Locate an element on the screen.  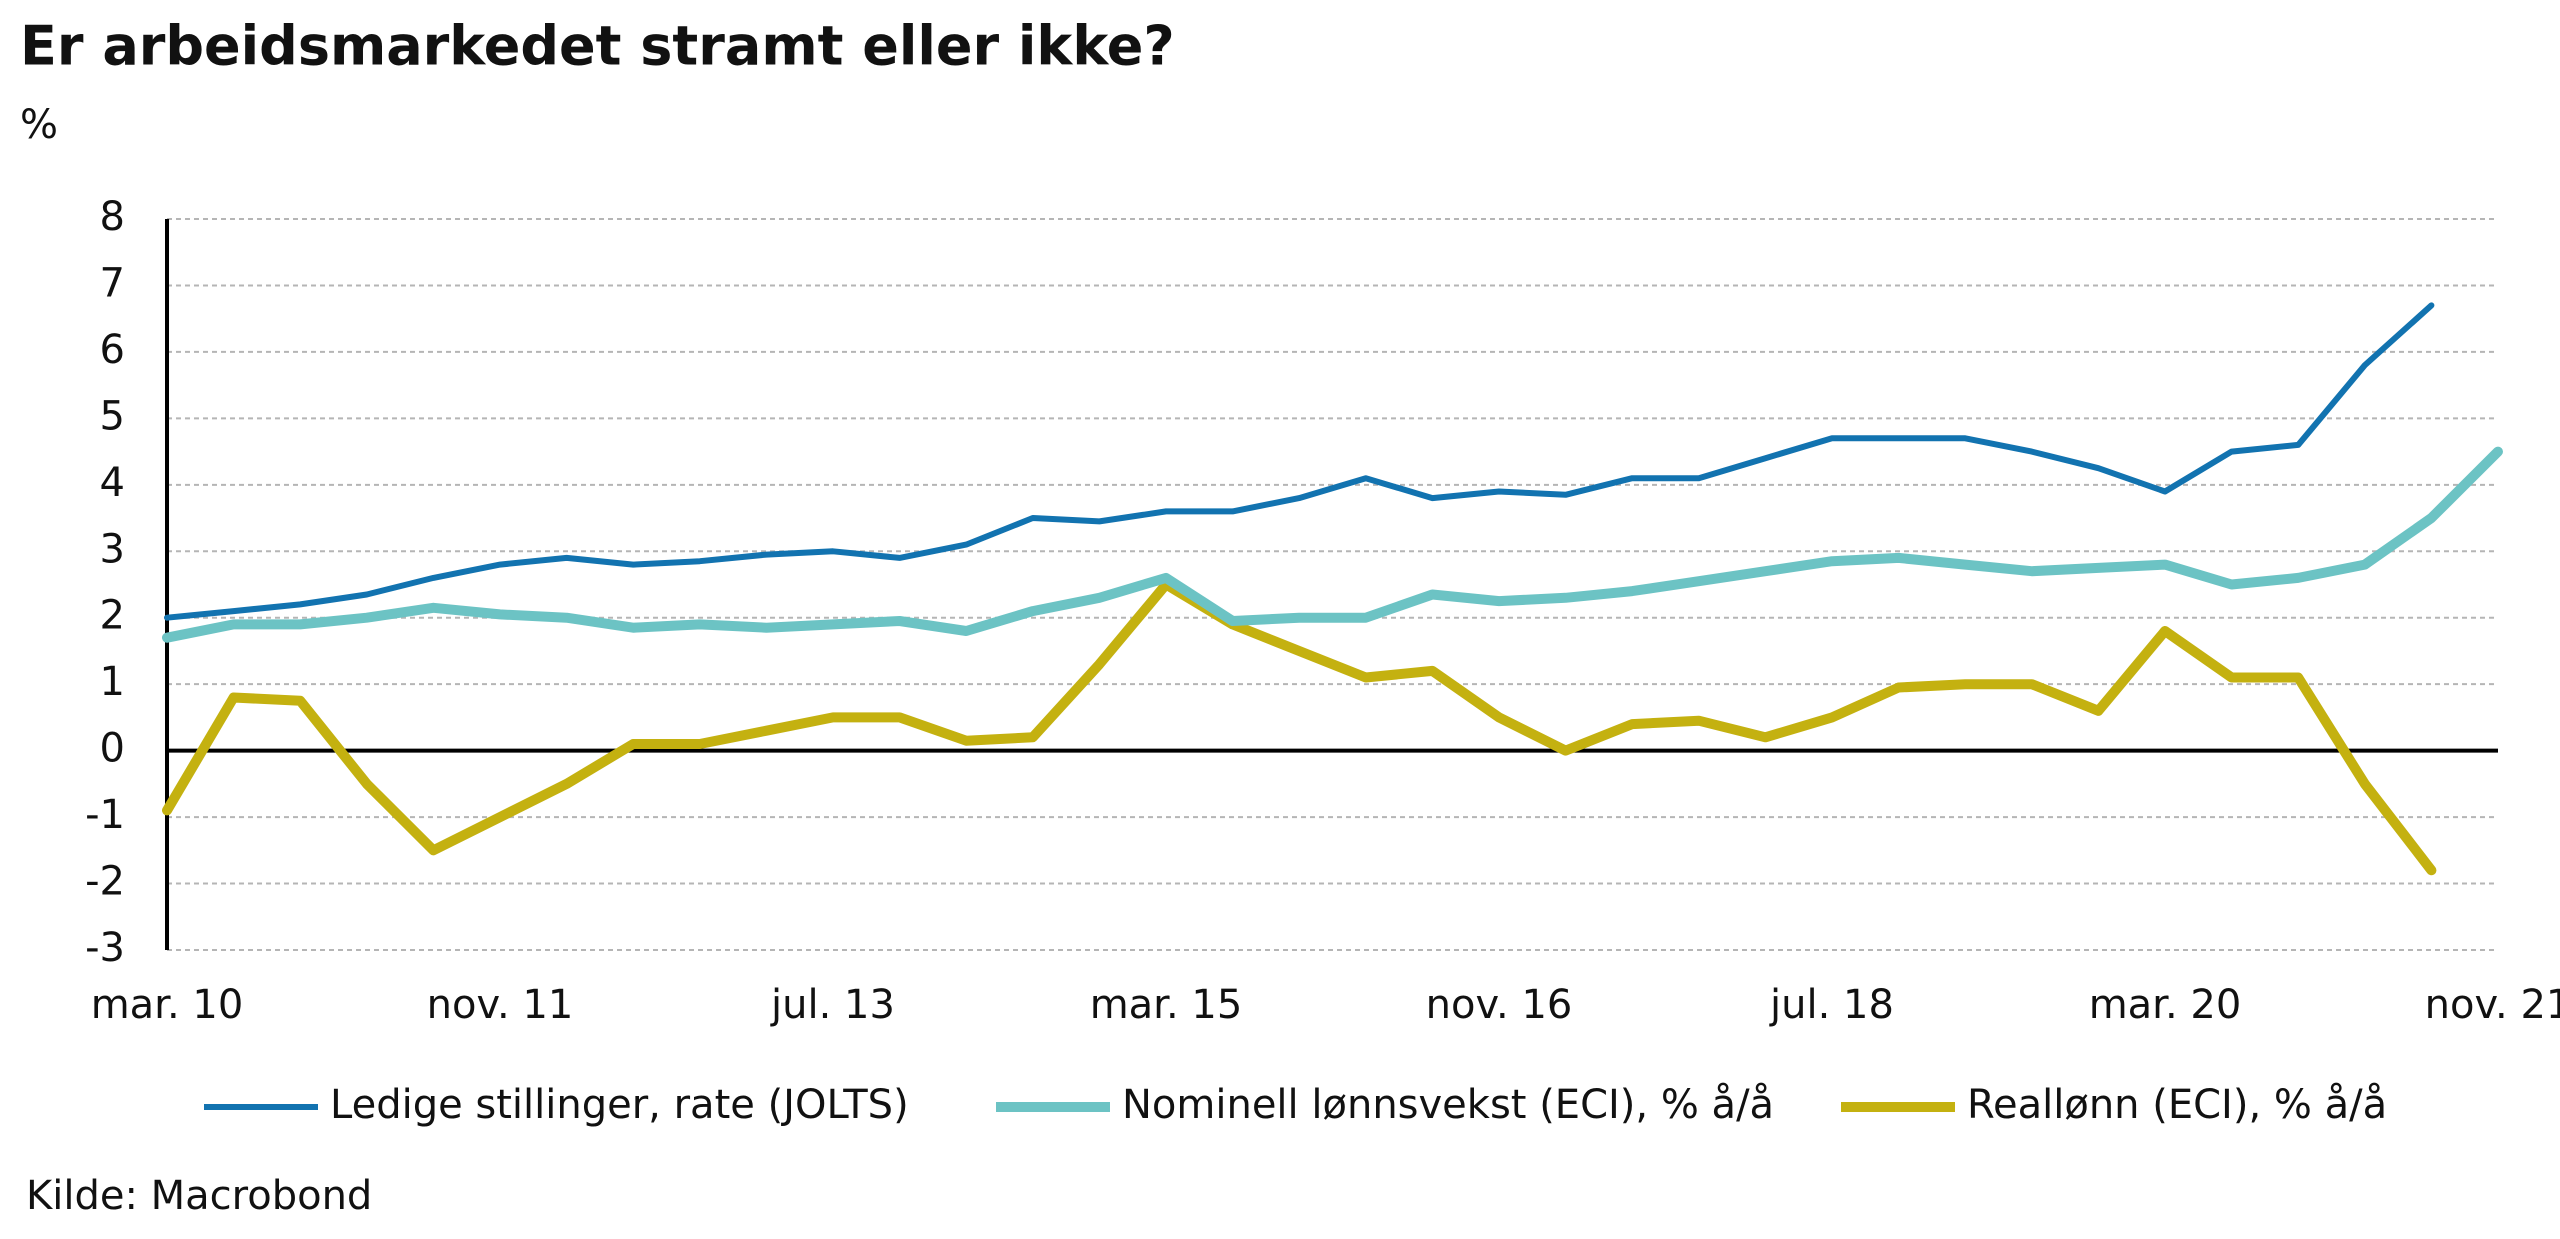
x-tick-label: mar. 15 is located at coordinates (1166, 1005).